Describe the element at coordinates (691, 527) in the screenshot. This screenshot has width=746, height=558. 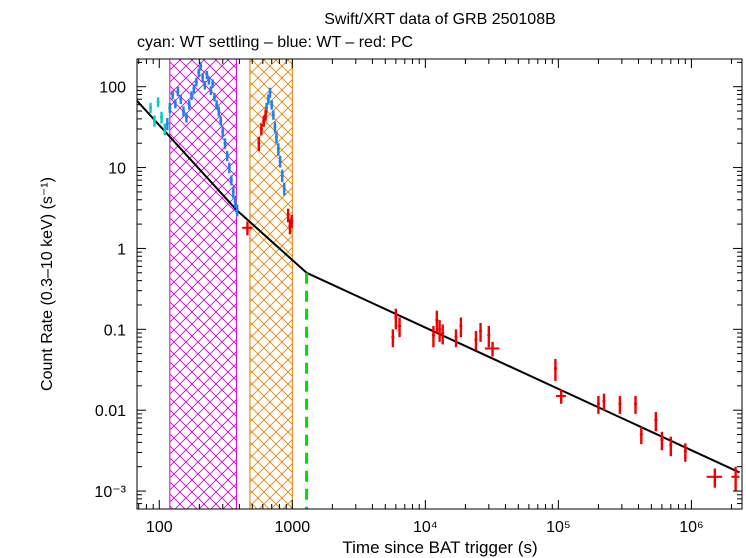
I see `x-tick-label: 10⁶` at that location.